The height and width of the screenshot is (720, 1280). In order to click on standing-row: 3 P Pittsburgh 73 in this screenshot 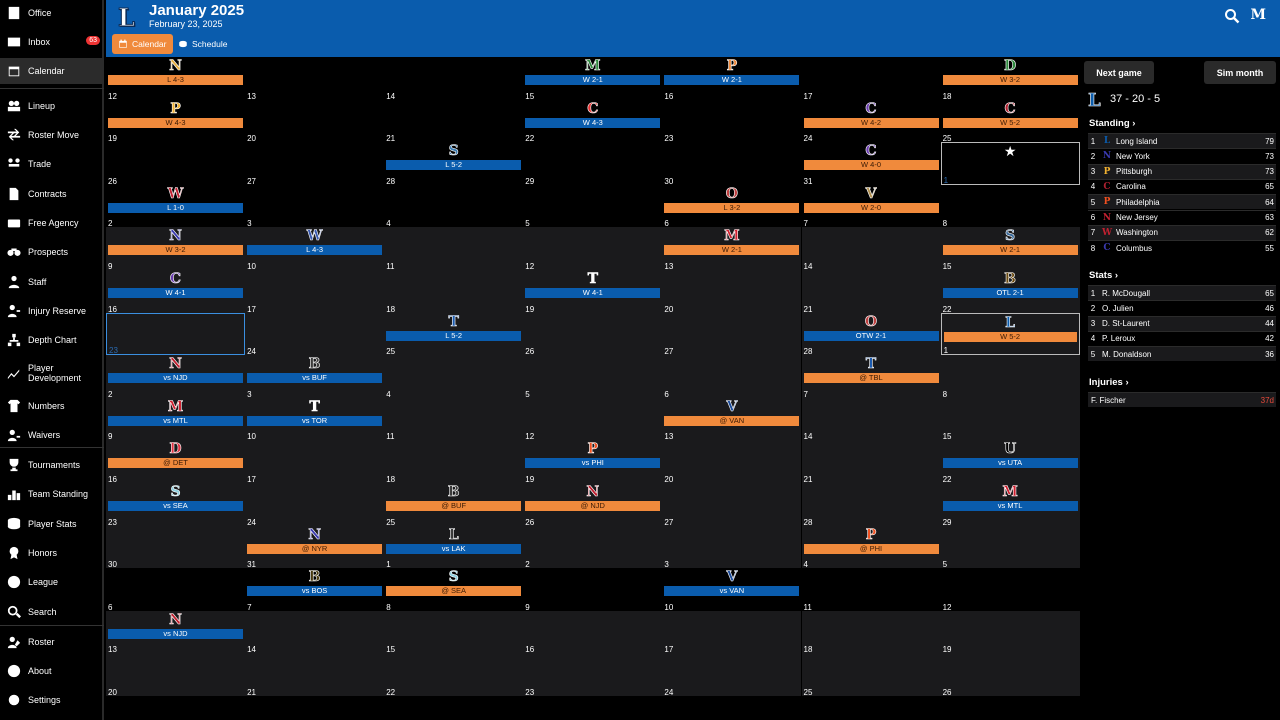, I will do `click(1182, 171)`.